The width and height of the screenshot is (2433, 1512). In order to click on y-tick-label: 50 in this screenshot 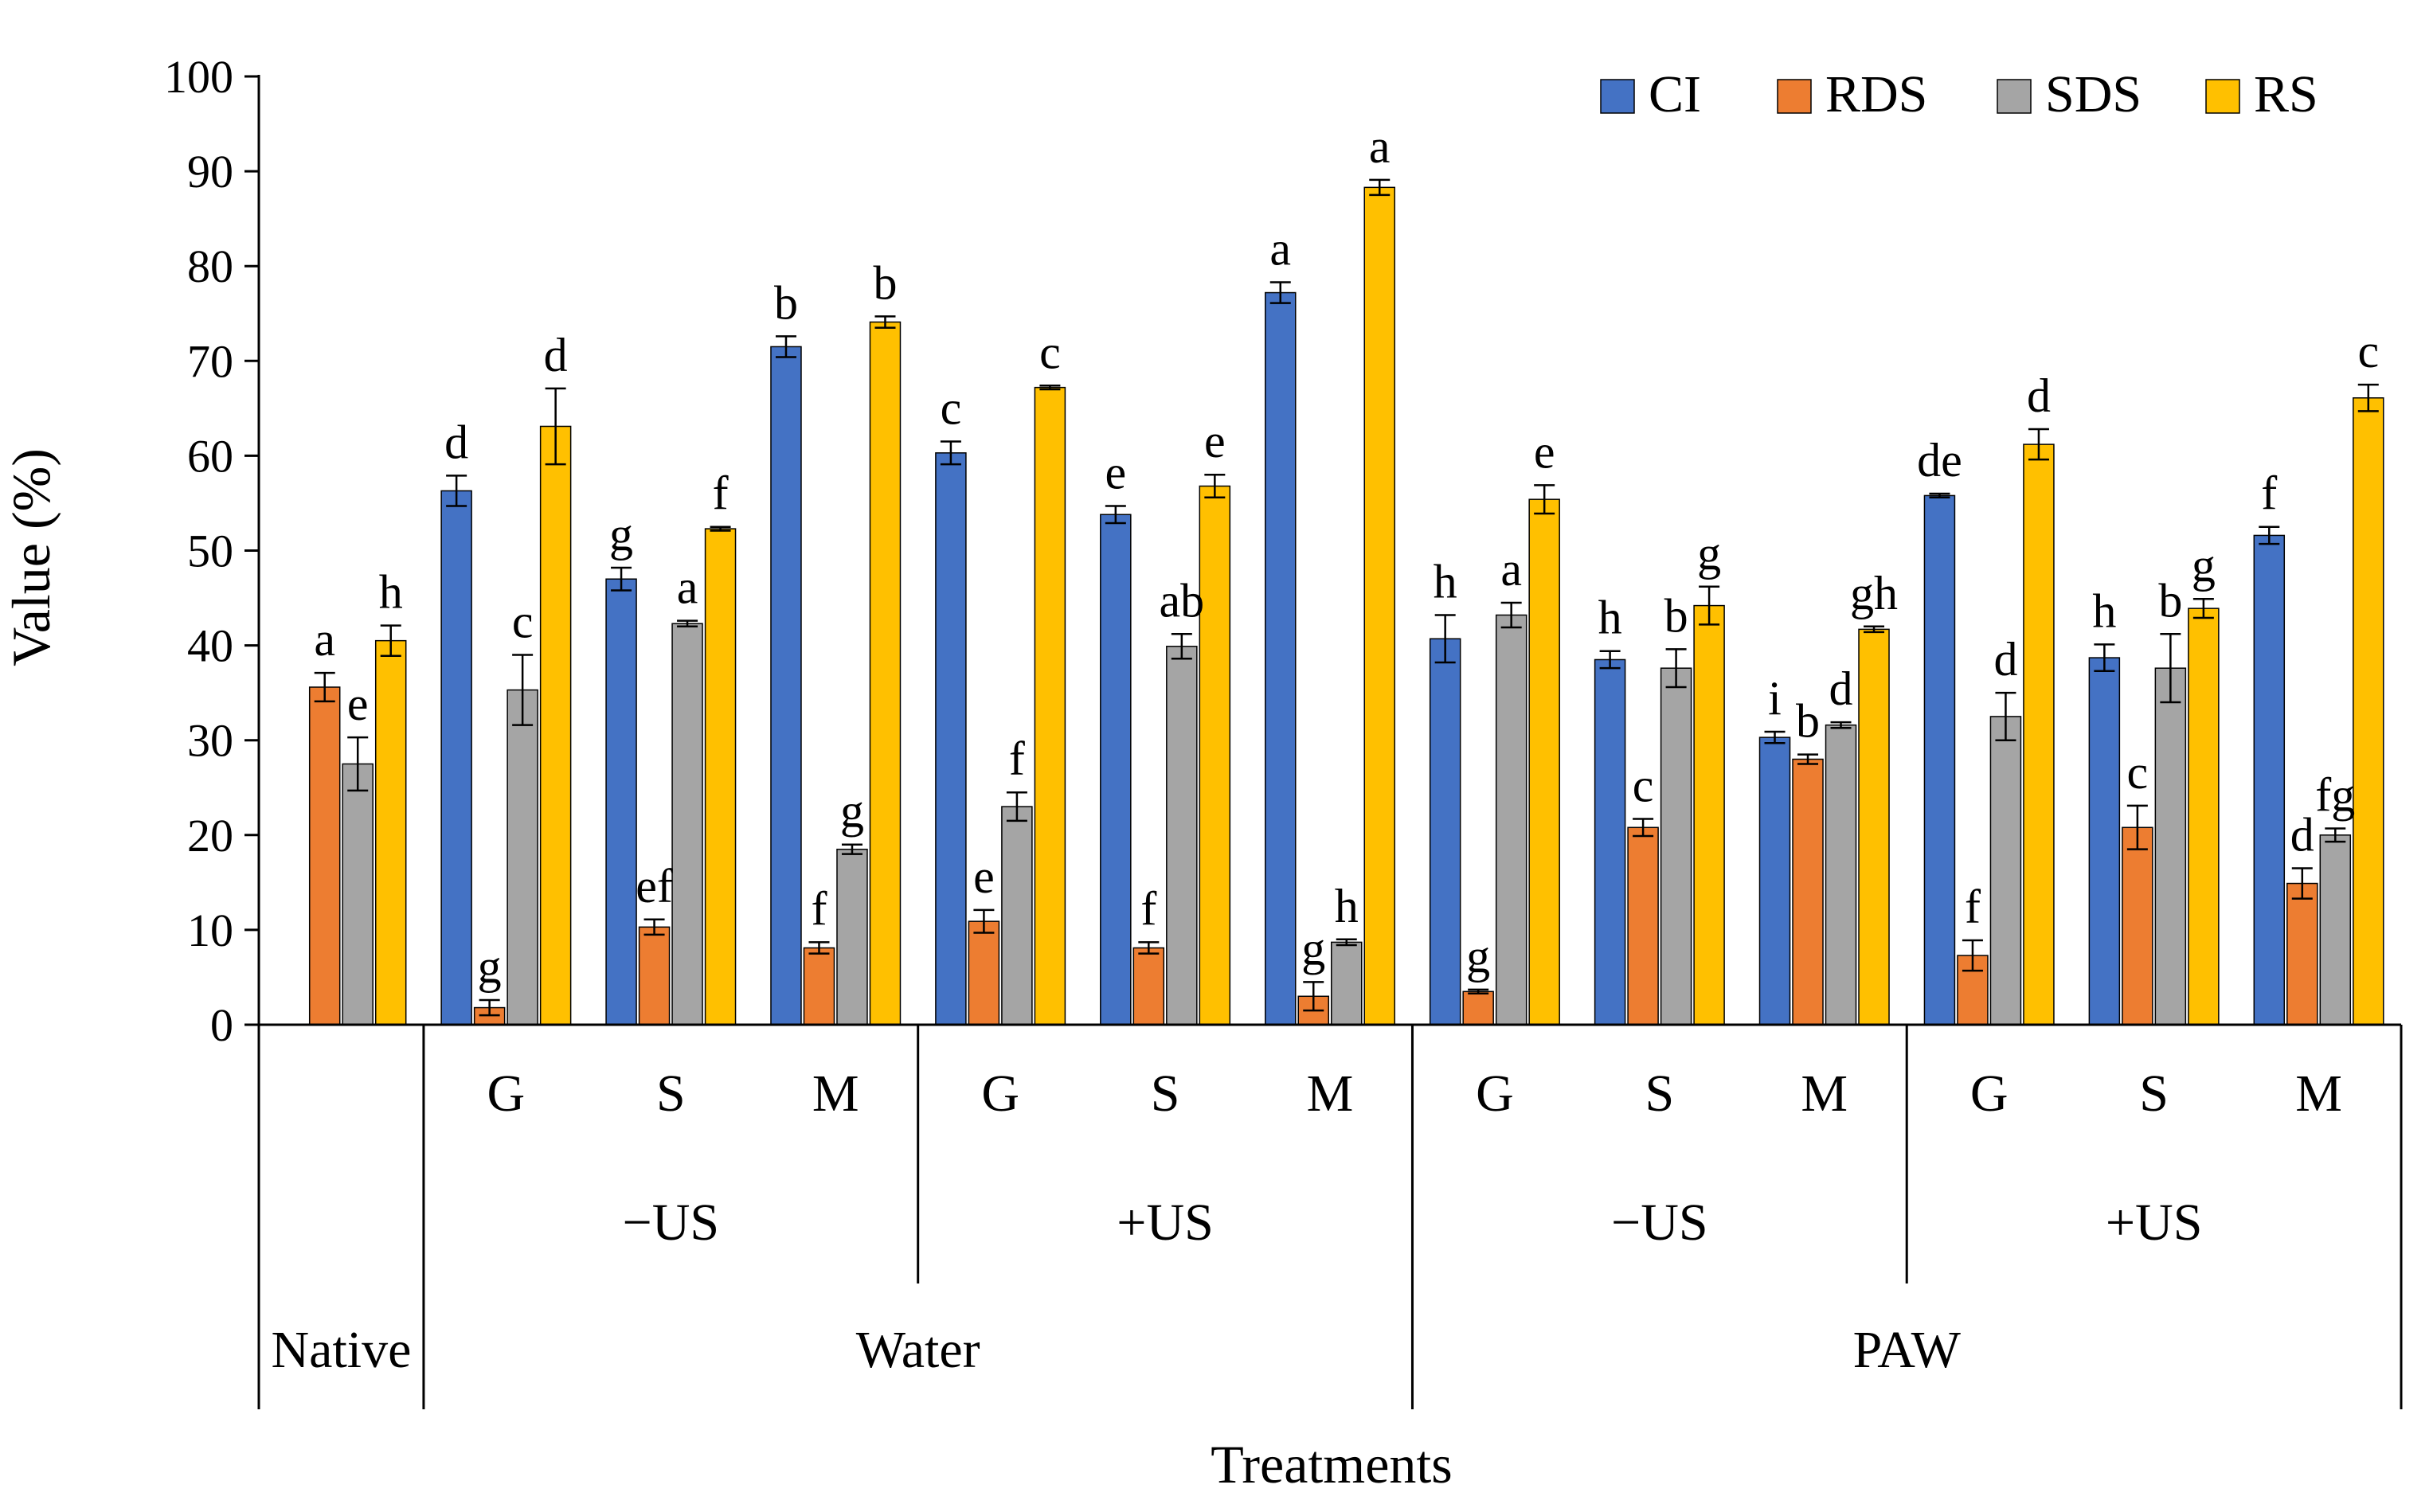, I will do `click(210, 551)`.